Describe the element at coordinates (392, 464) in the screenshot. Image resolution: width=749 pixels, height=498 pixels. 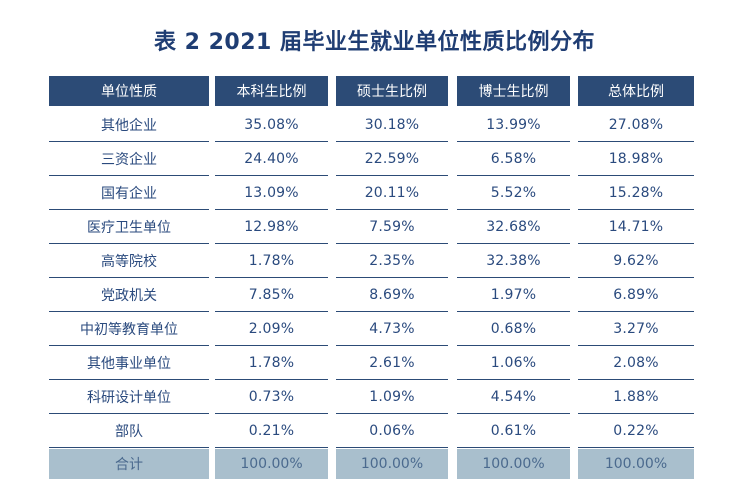
I see `total-master: 100.00%` at that location.